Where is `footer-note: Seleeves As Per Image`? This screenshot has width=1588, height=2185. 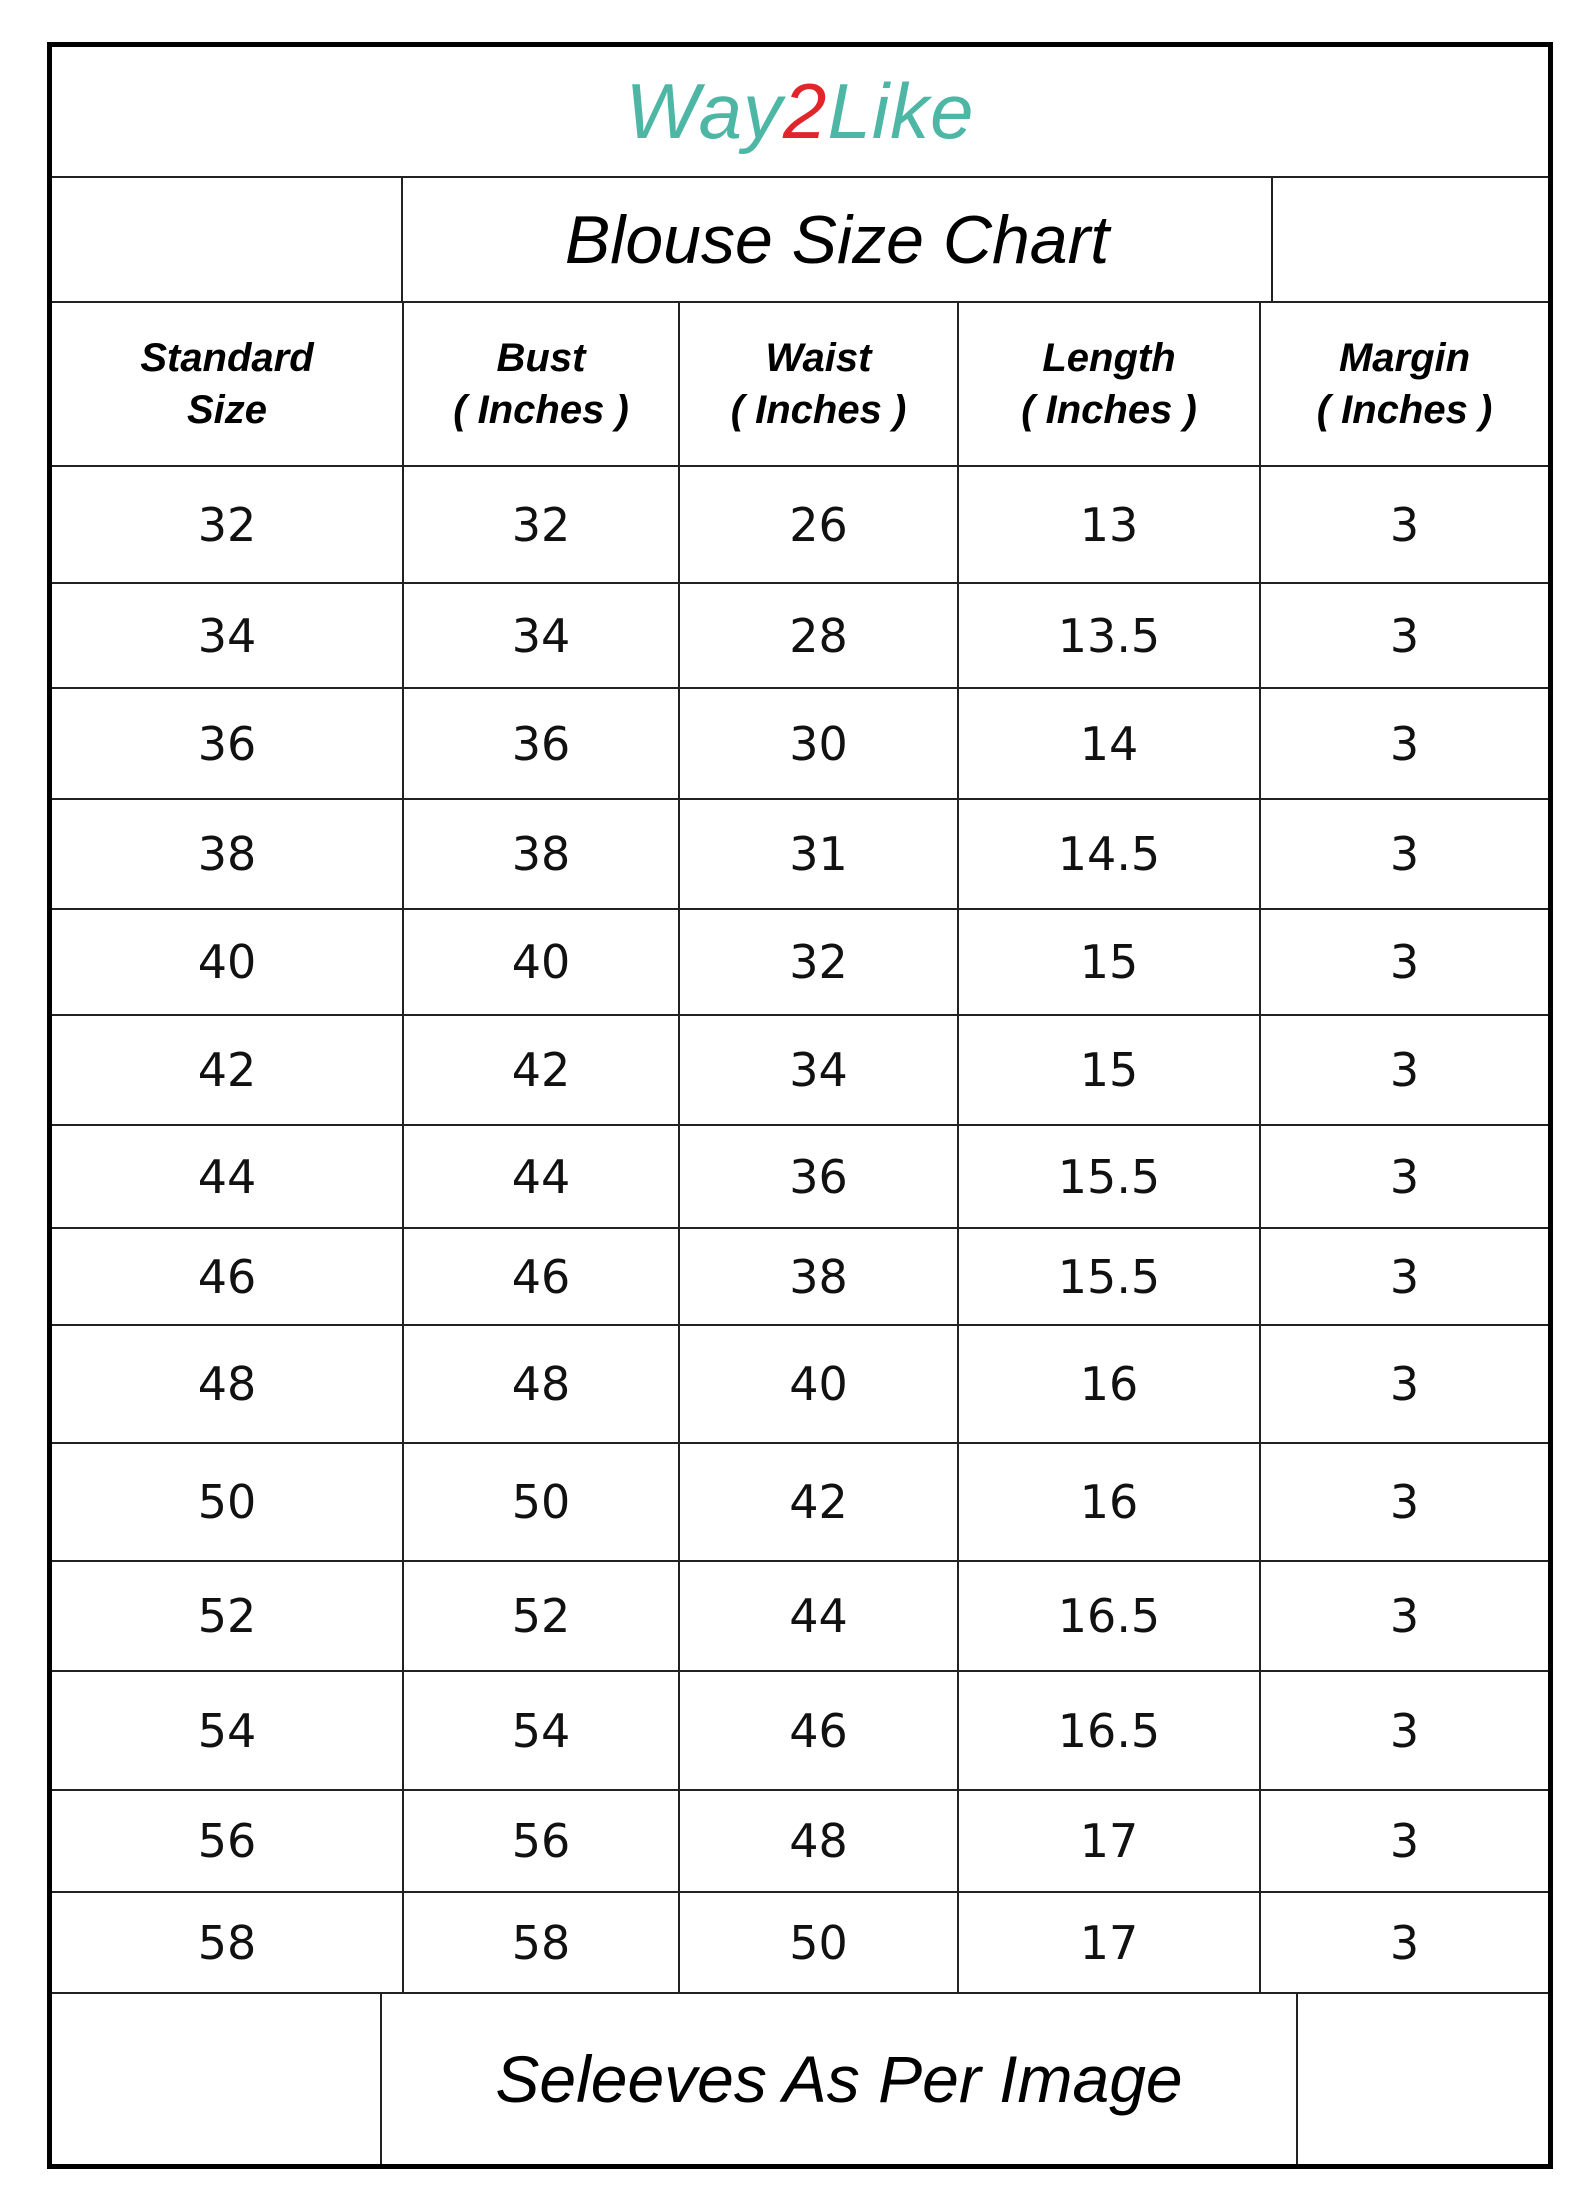 footer-note: Seleeves As Per Image is located at coordinates (839, 2079).